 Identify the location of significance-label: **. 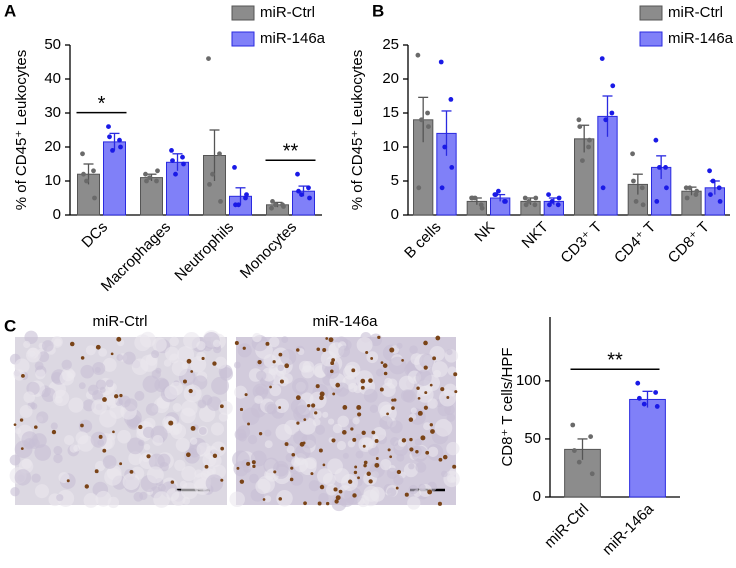
(291, 151).